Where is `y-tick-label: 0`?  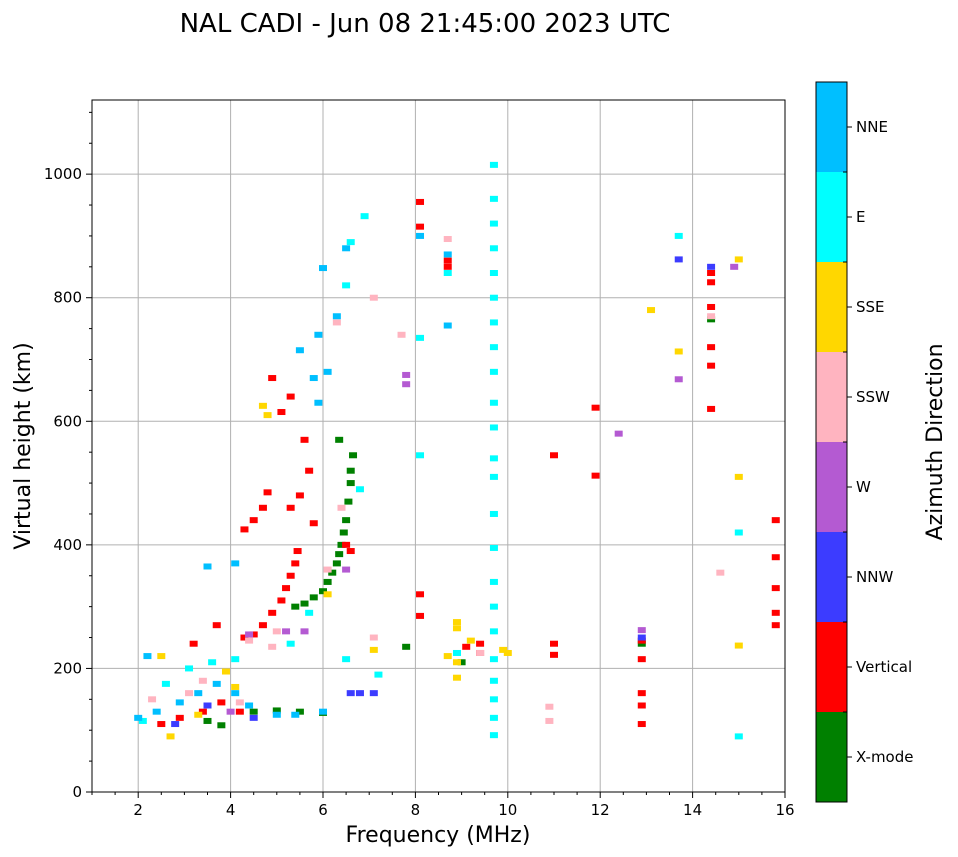 y-tick-label: 0 is located at coordinates (77, 792).